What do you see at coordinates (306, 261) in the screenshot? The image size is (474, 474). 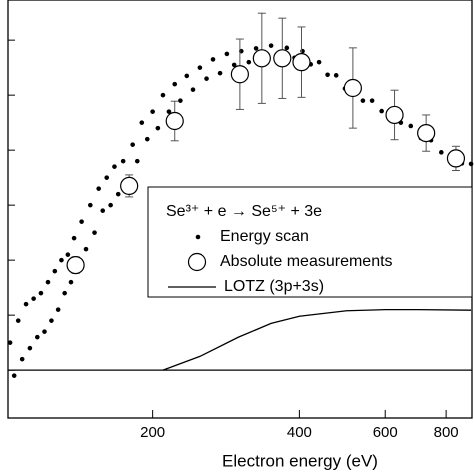 I see `legend-label: Absolute measurements` at bounding box center [306, 261].